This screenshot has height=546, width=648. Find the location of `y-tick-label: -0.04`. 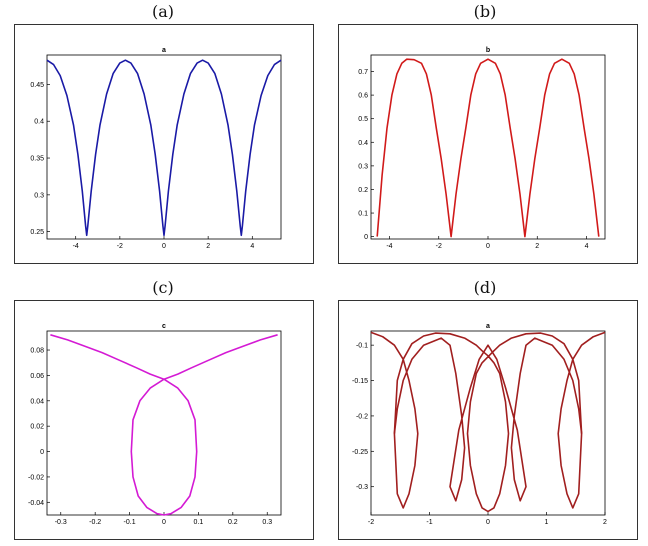

y-tick-label: -0.04 is located at coordinates (36, 503).